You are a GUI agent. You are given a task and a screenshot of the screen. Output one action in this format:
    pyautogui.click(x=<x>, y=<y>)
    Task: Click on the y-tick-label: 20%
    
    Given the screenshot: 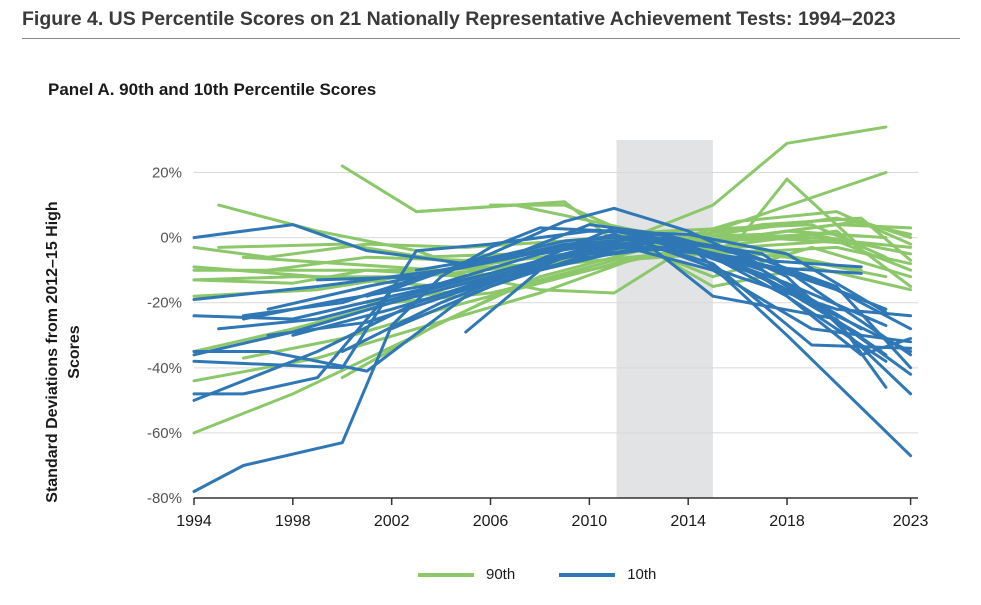 What is the action you would take?
    pyautogui.click(x=167, y=173)
    